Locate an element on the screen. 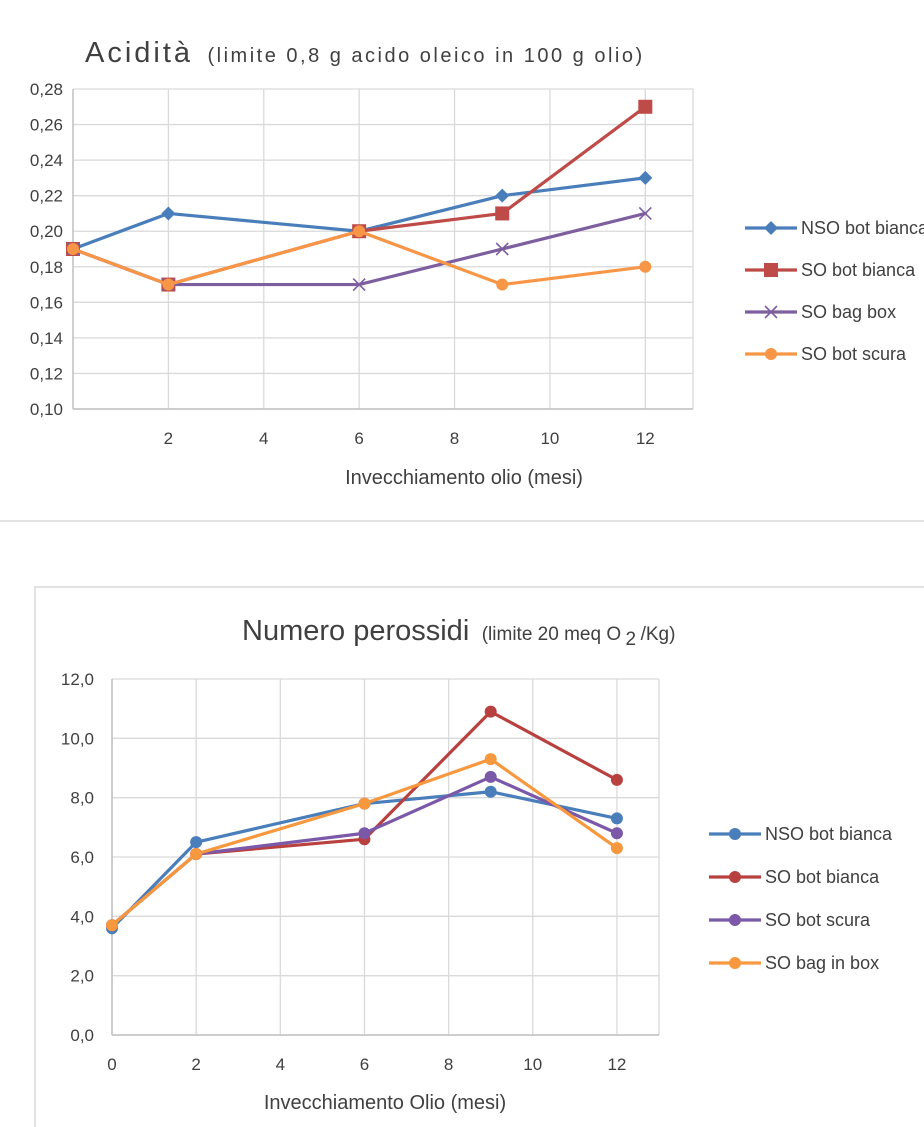 This screenshot has height=1127, width=924. peroxide-x-tick-labels: 0 2 4 6 8 10 12 is located at coordinates (366, 1064).